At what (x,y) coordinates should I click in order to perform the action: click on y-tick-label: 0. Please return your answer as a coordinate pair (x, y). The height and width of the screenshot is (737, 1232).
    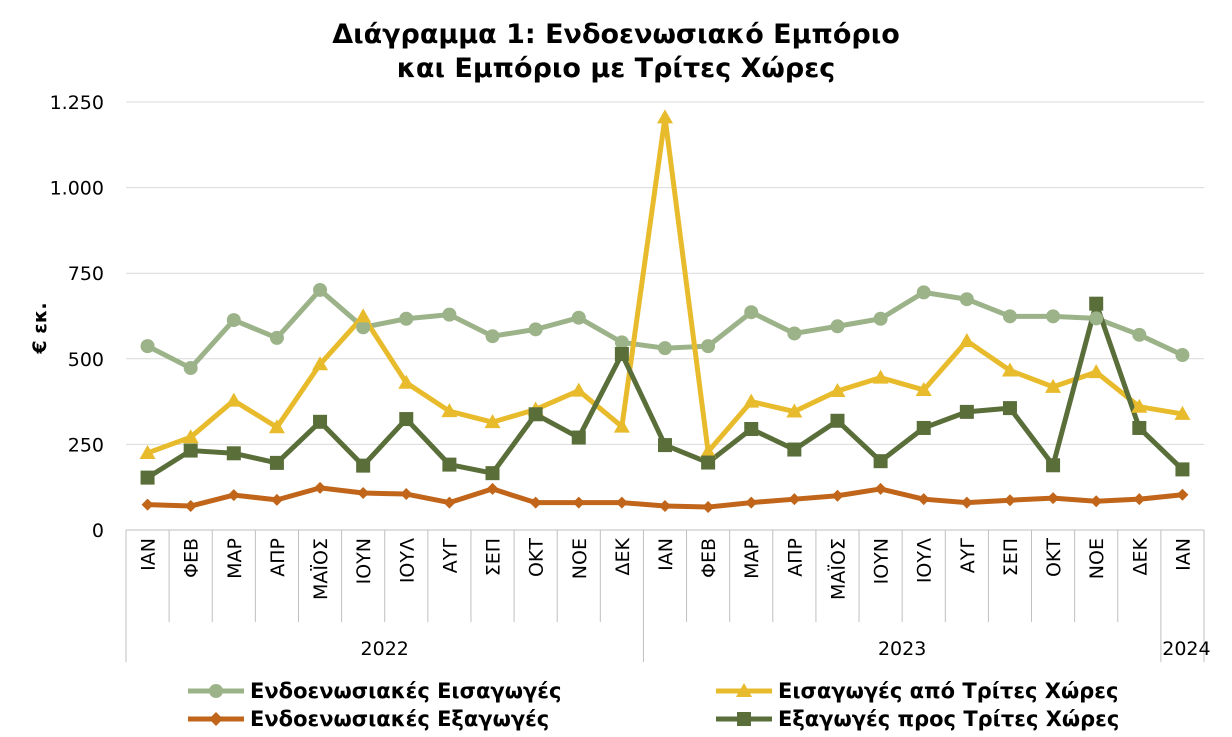
    Looking at the image, I should click on (98, 531).